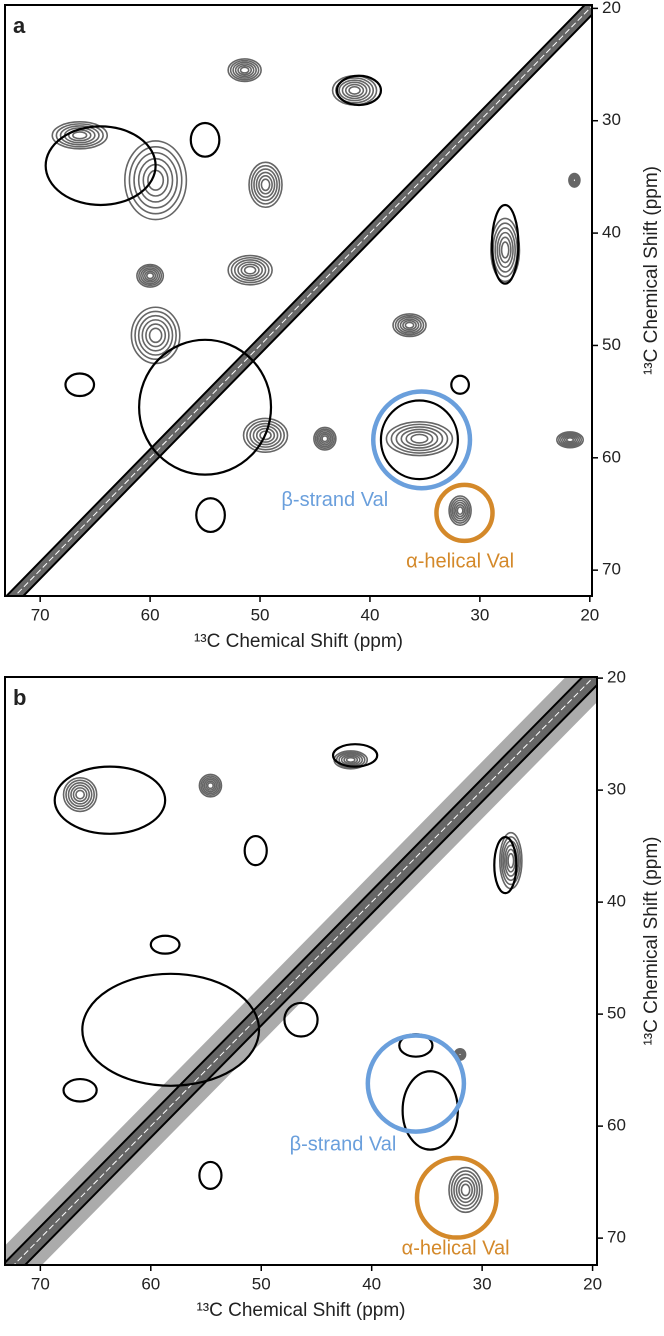  What do you see at coordinates (616, 1125) in the screenshot?
I see `y-tick-label: 60` at bounding box center [616, 1125].